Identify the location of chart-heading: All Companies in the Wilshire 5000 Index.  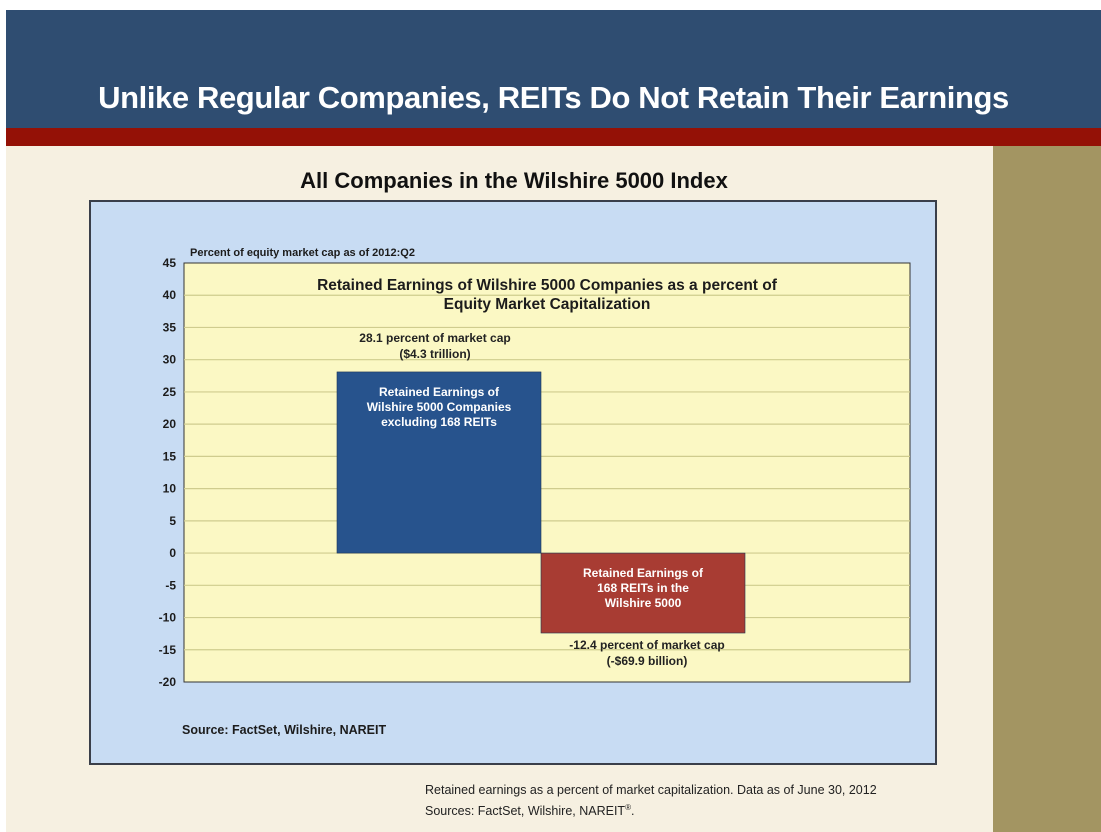
(514, 180).